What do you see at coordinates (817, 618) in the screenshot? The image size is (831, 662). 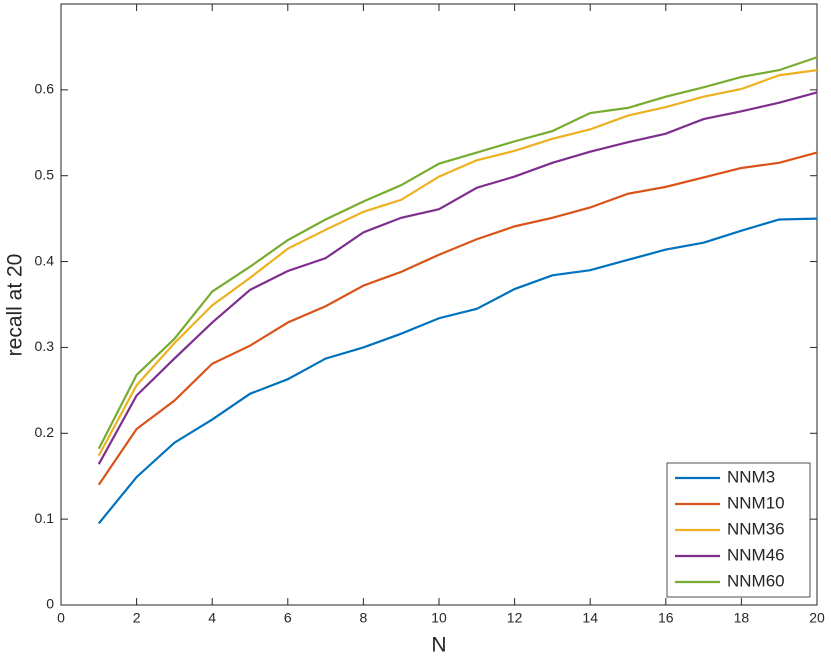 I see `x-tick-label: 20` at bounding box center [817, 618].